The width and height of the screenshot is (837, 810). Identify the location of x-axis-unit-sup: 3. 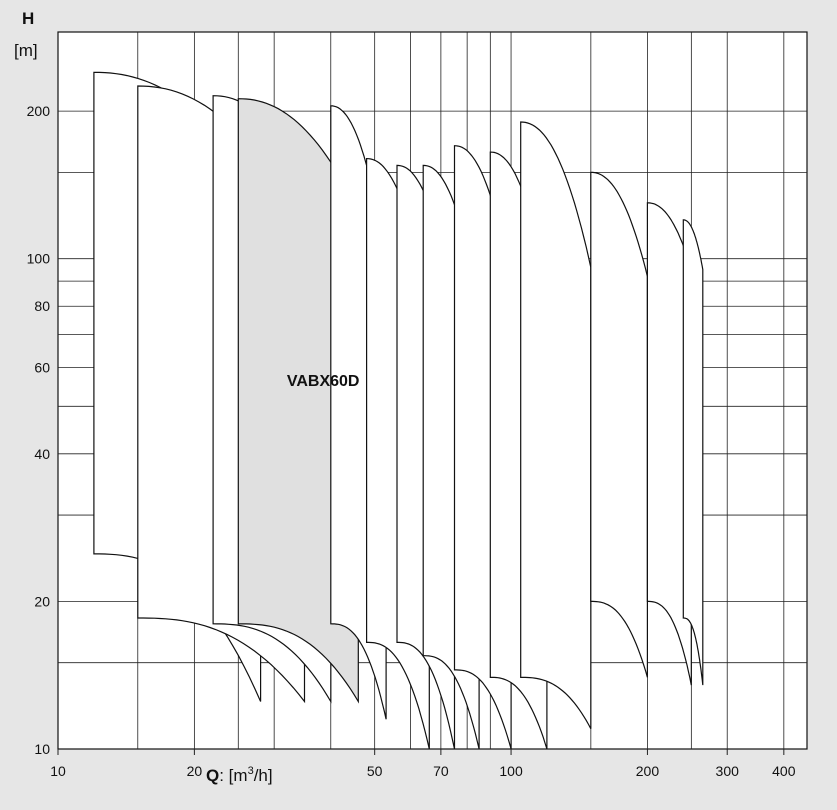
(251, 771).